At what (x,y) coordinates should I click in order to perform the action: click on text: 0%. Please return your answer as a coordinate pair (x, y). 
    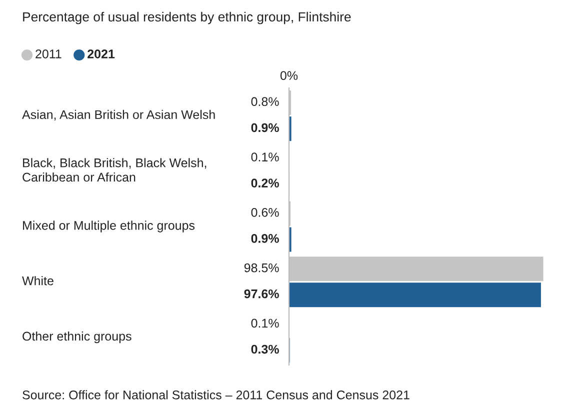
    Looking at the image, I should click on (289, 75).